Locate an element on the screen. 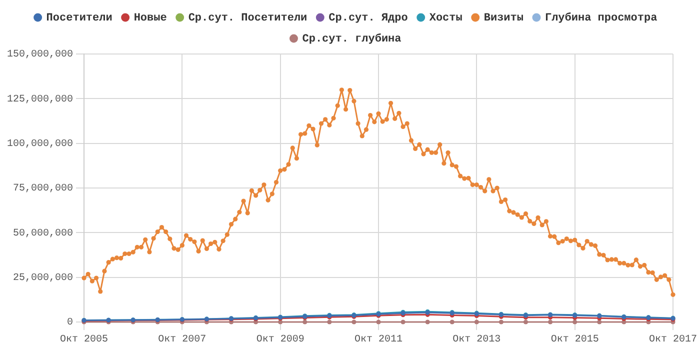 This screenshot has height=350, width=700. y-tick-label: 100,000,000 is located at coordinates (40, 144).